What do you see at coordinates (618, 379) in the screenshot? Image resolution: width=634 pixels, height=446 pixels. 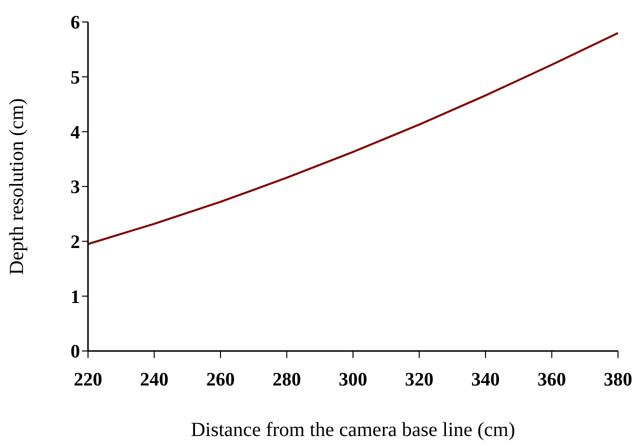 I see `x-tick-label: 380` at bounding box center [618, 379].